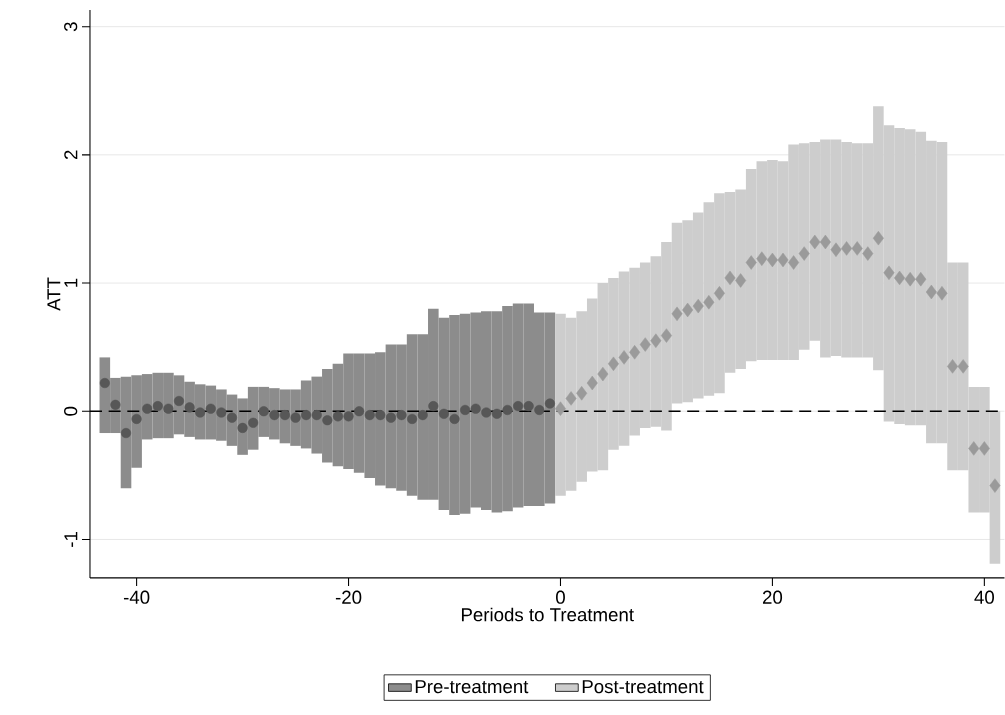  I want to click on y-tick-label: 2, so click(71, 155).